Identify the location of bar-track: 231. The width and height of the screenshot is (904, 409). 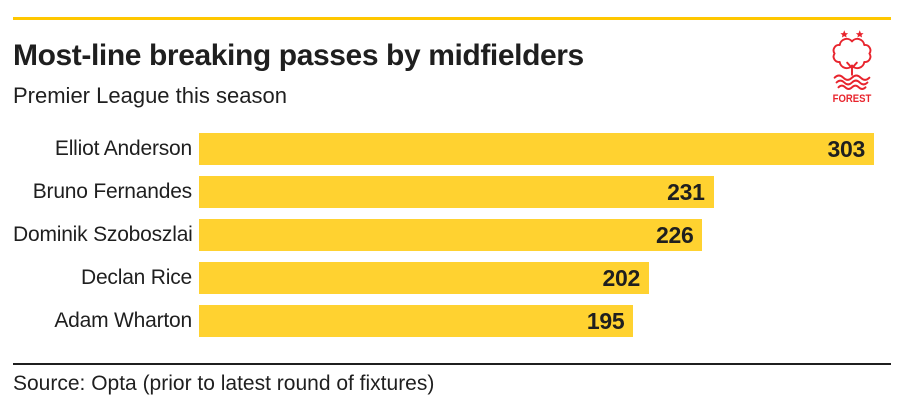
(536, 192).